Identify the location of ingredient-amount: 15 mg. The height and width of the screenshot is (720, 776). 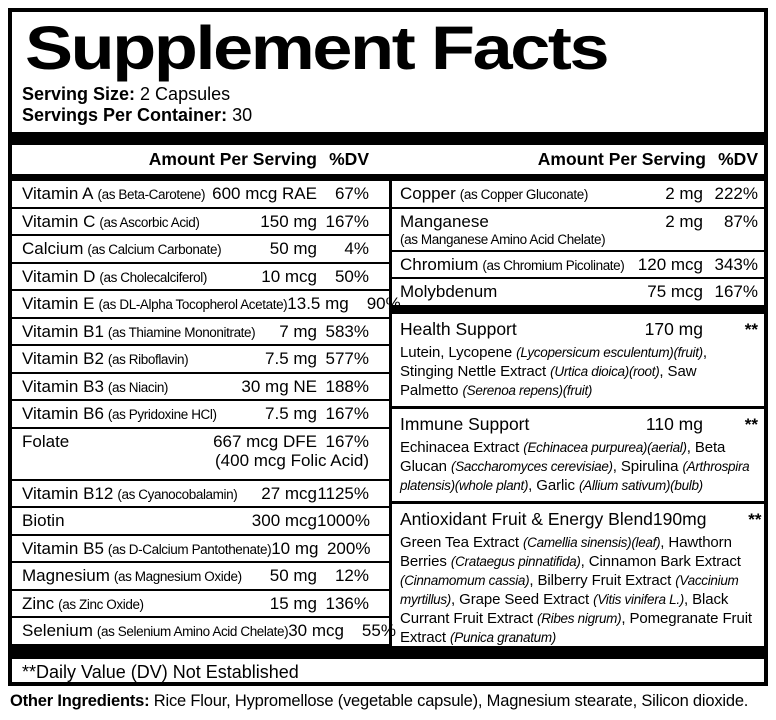
(293, 603).